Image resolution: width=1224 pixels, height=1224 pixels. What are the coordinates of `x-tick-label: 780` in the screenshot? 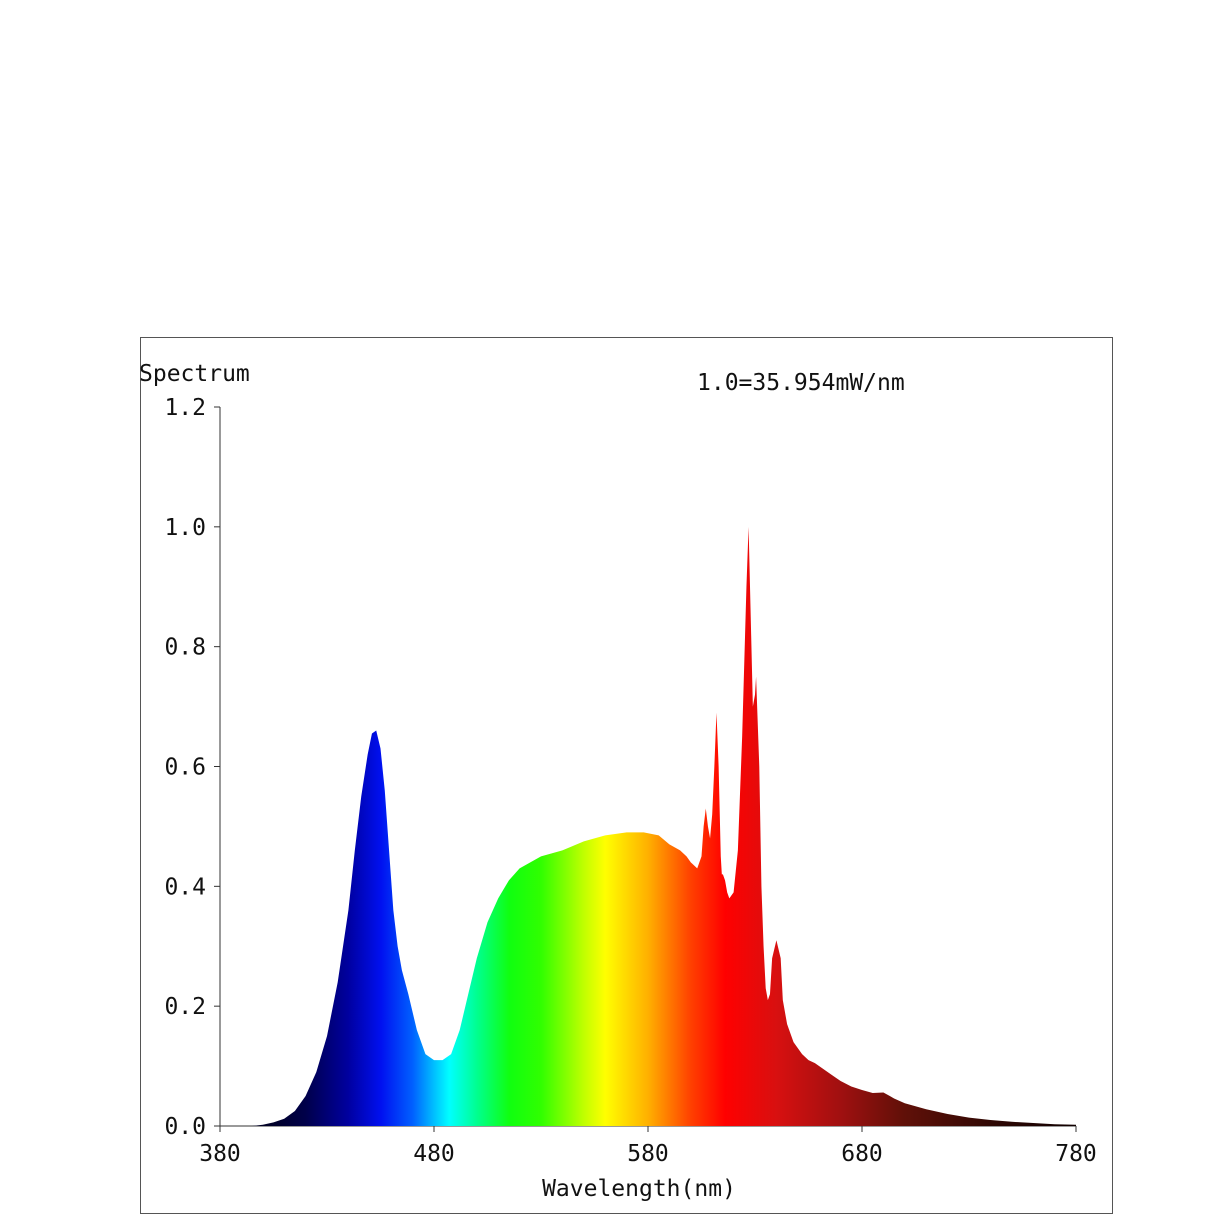 It's located at (1076, 1154).